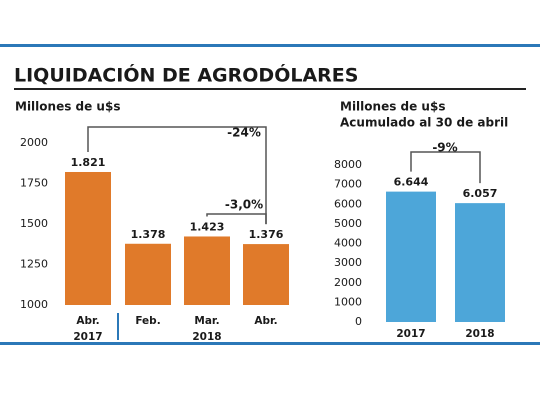 This screenshot has height=405, width=540. What do you see at coordinates (147, 321) in the screenshot?
I see `x-tick-label: Feb.` at bounding box center [147, 321].